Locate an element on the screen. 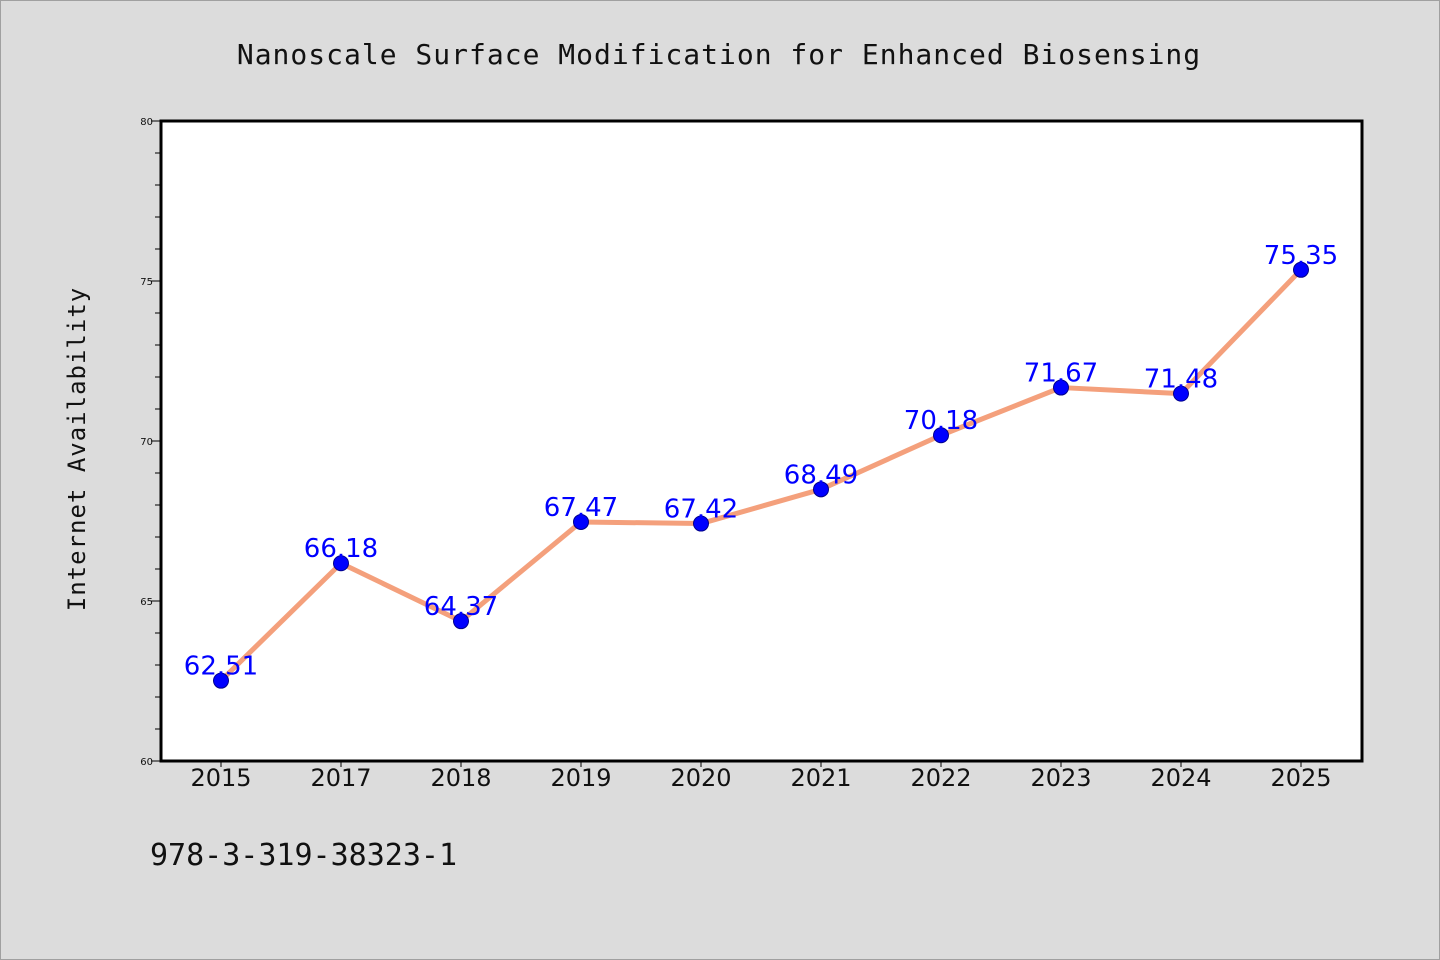  x-tick-label: 2018 is located at coordinates (460, 778).